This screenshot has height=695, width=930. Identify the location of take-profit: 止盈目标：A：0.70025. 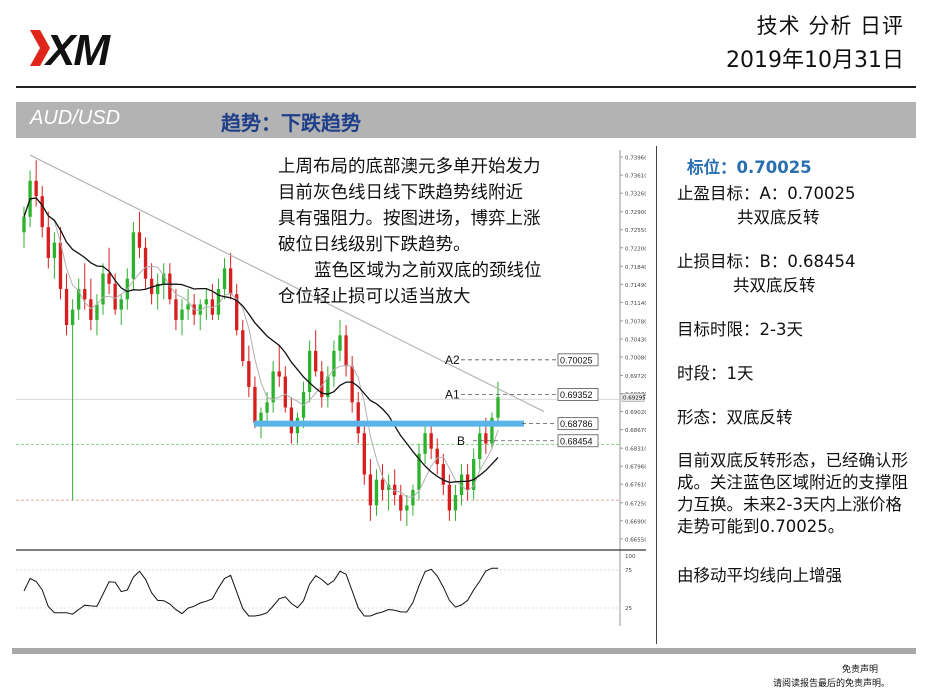
(766, 193).